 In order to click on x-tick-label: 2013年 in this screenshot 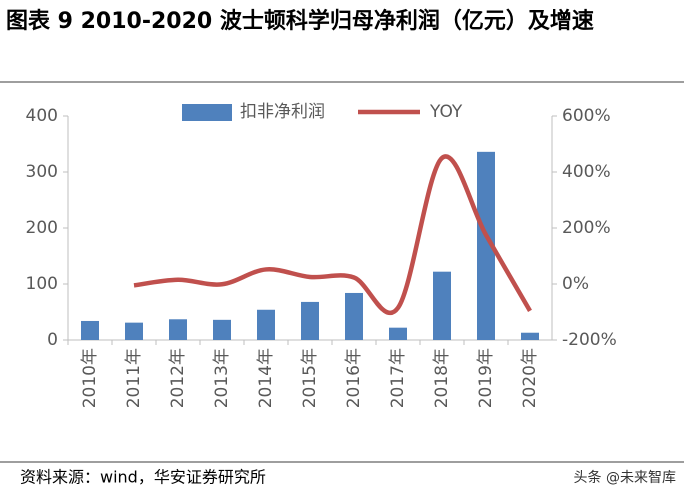, I will do `click(222, 378)`.